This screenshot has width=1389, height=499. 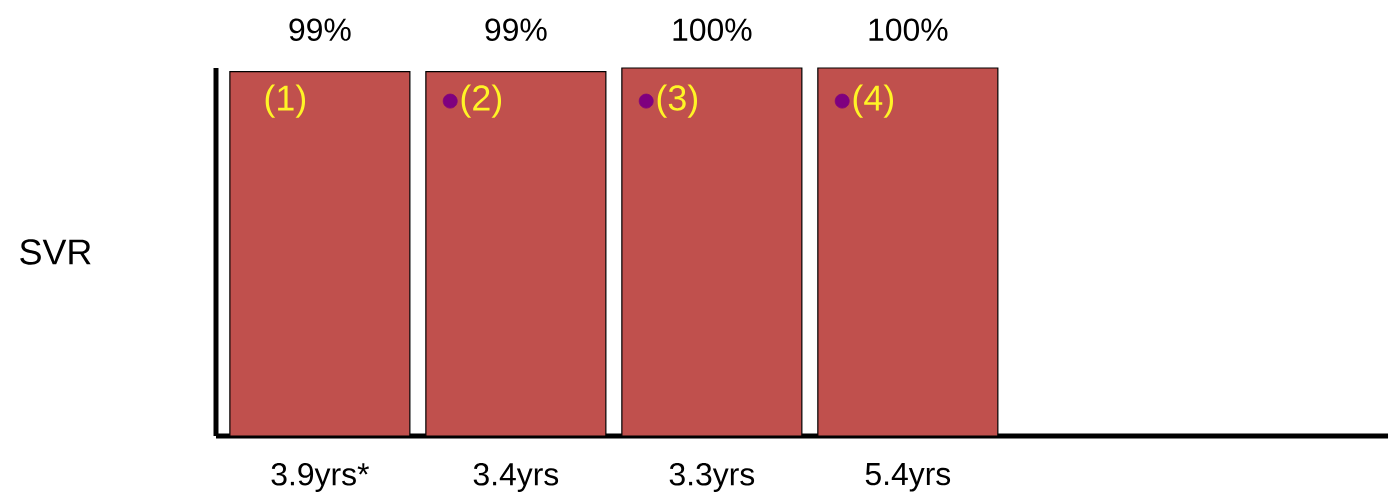 I want to click on x-tick-label: 3.3yrs, so click(x=712, y=477).